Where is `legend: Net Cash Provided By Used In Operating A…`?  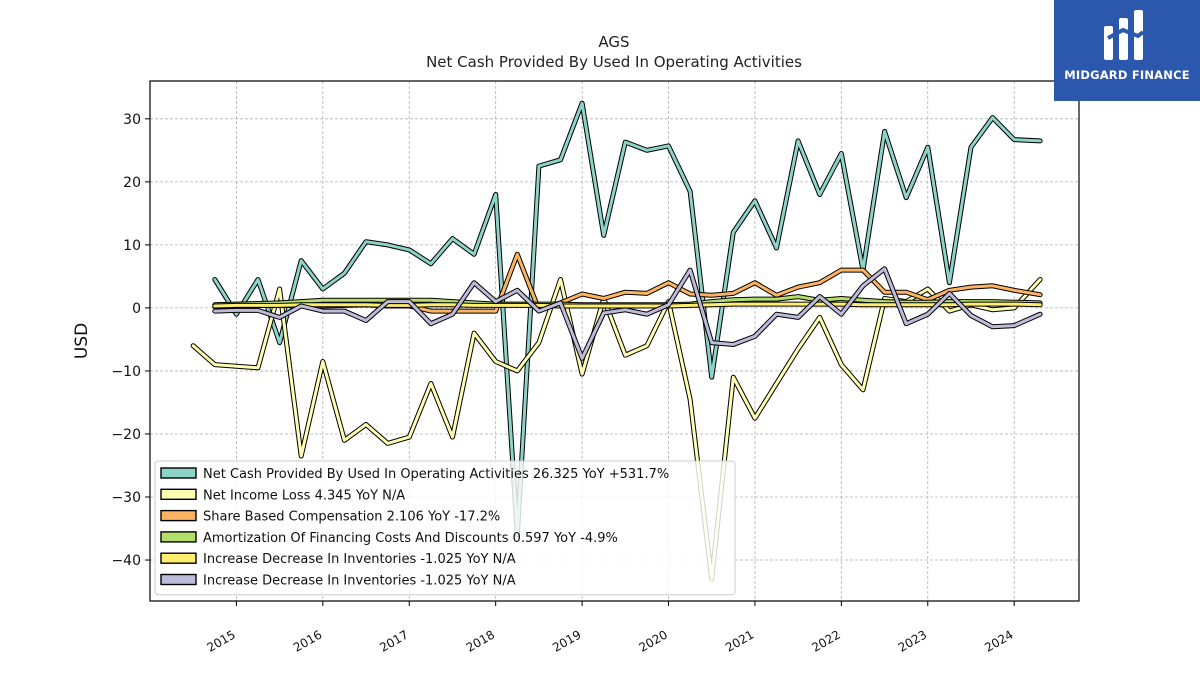
legend: Net Cash Provided By Used In Operating A… is located at coordinates (445, 528).